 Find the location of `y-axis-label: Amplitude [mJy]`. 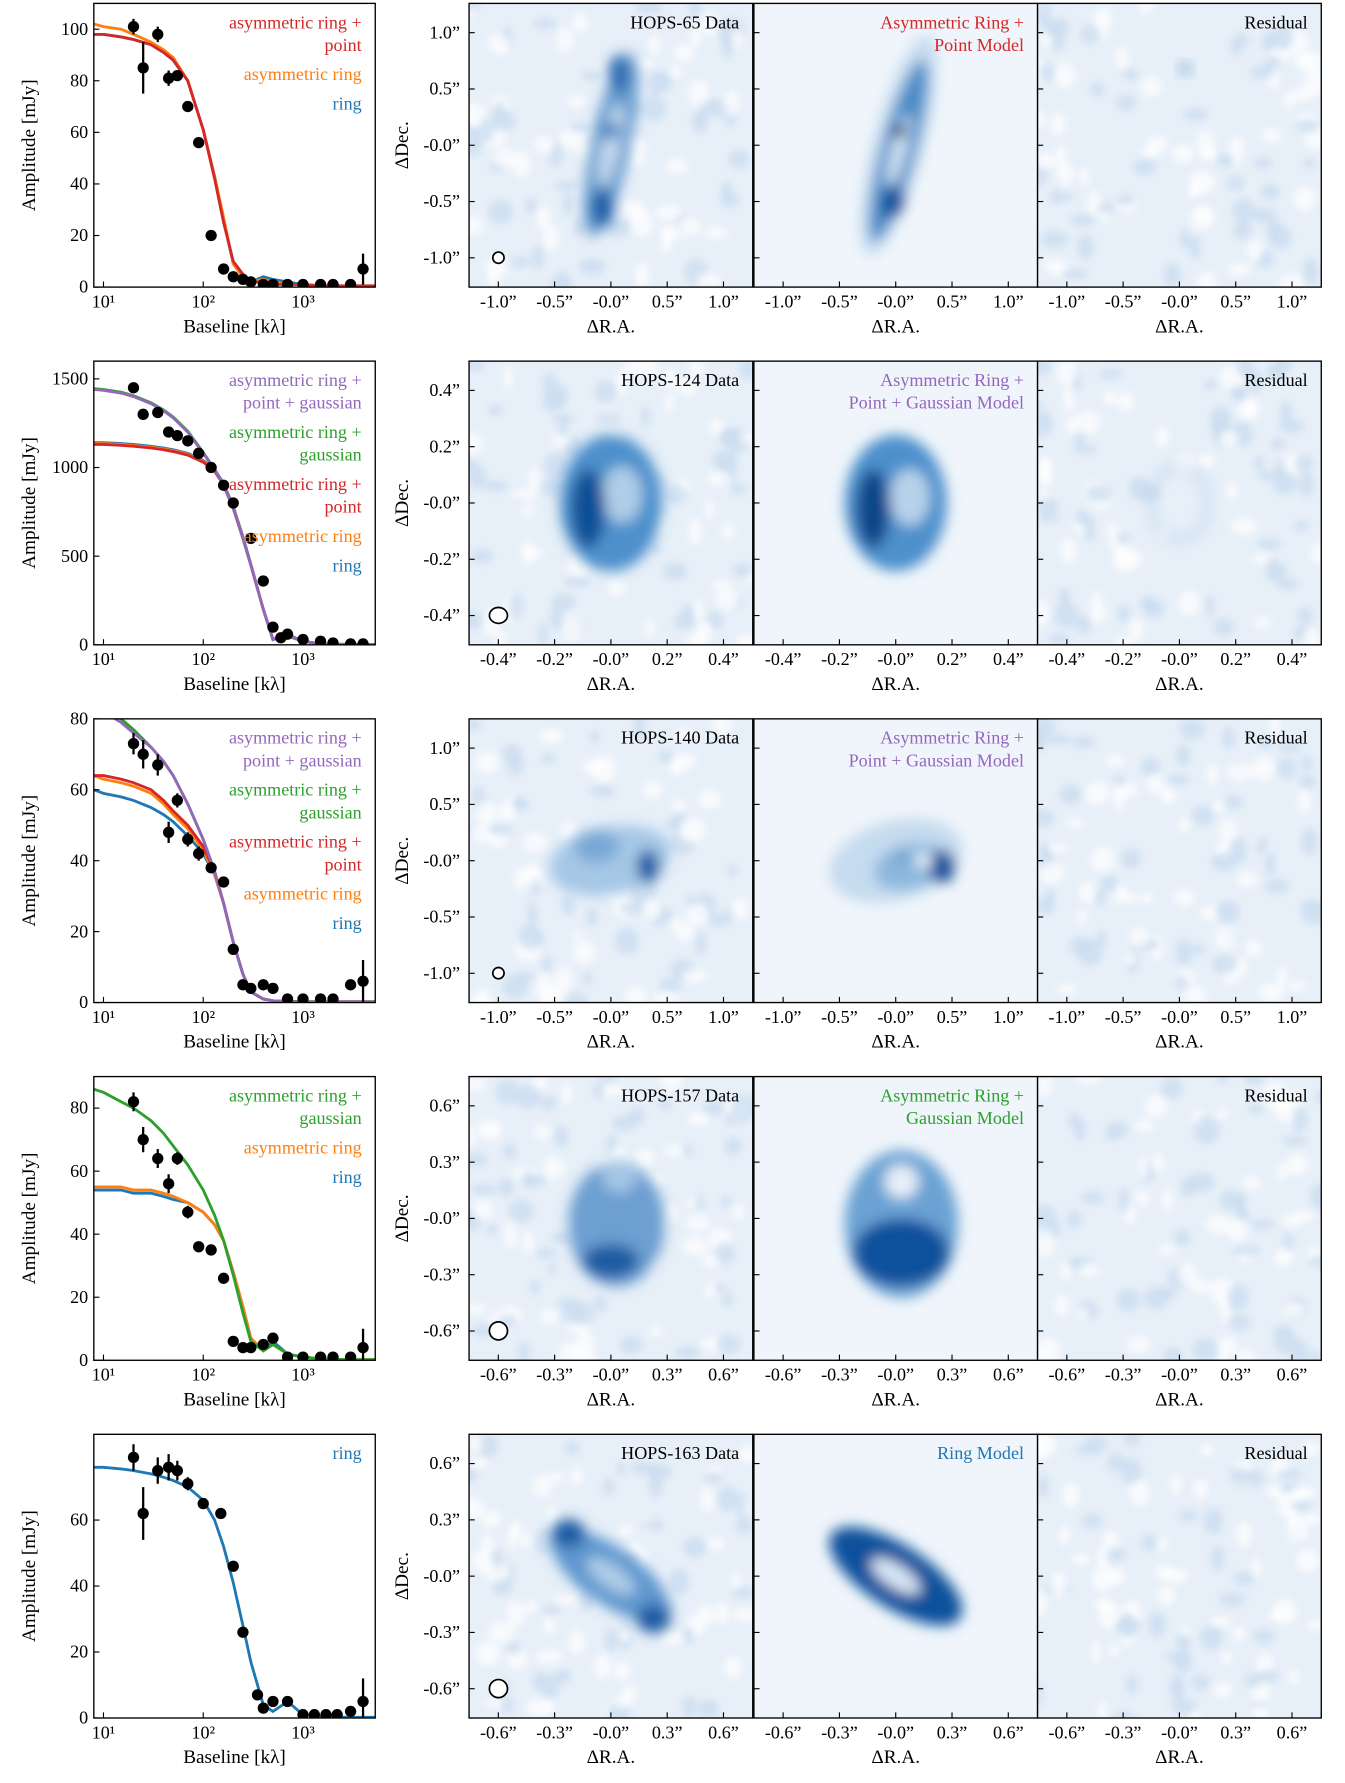

y-axis-label: Amplitude [mJy] is located at coordinates (29, 503).